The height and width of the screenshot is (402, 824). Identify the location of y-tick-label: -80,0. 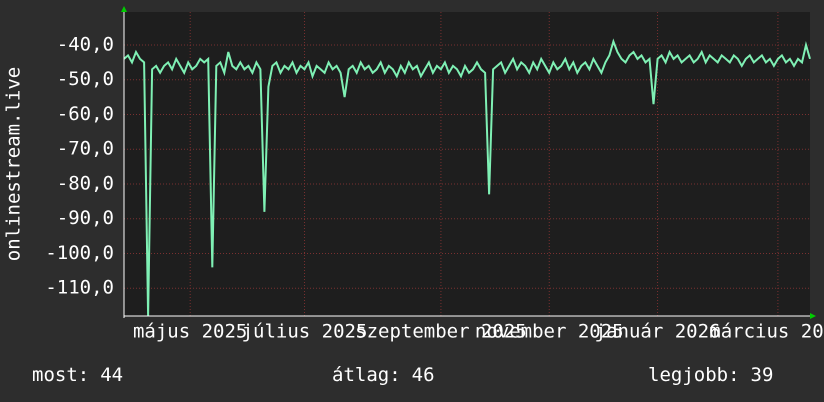
(85, 183).